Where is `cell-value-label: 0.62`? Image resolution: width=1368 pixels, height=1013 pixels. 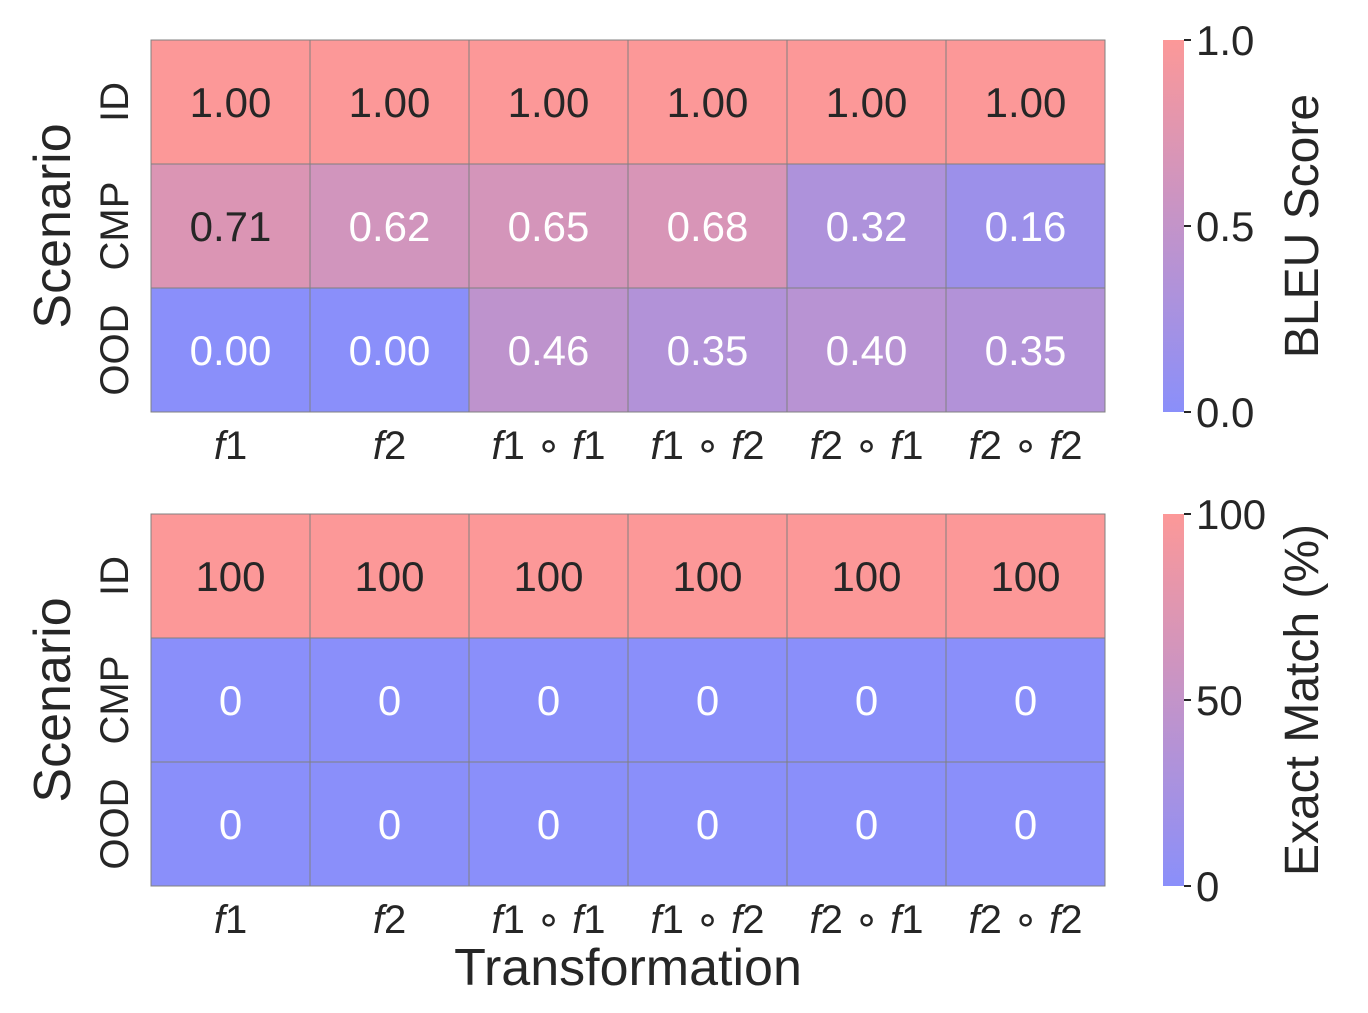 cell-value-label: 0.62 is located at coordinates (390, 226).